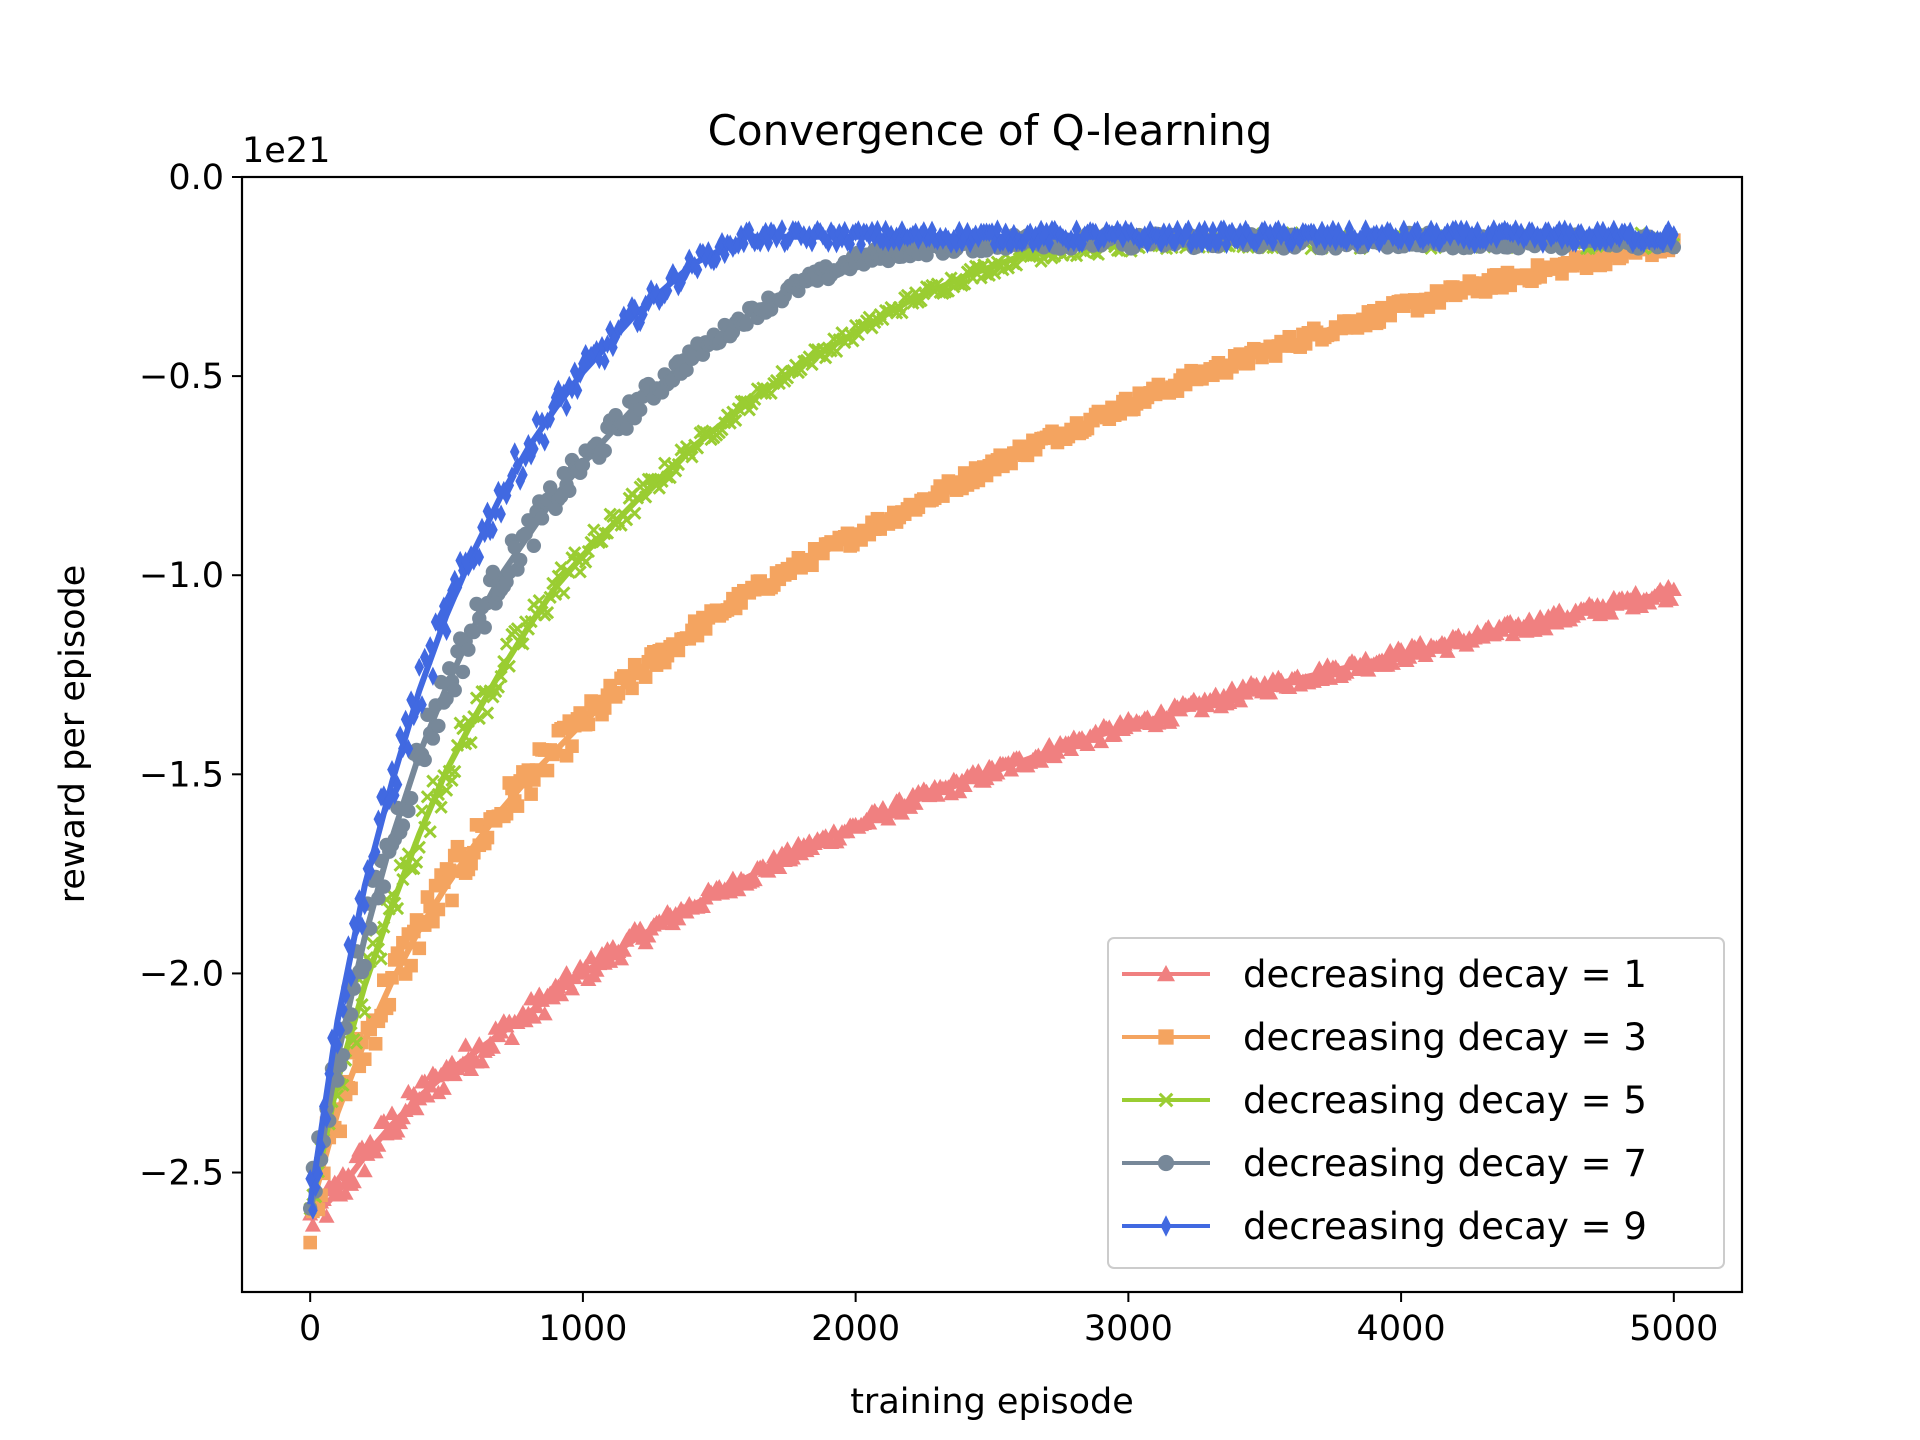 The image size is (1920, 1440). I want to click on y-tick-label: −1.0, so click(181, 576).